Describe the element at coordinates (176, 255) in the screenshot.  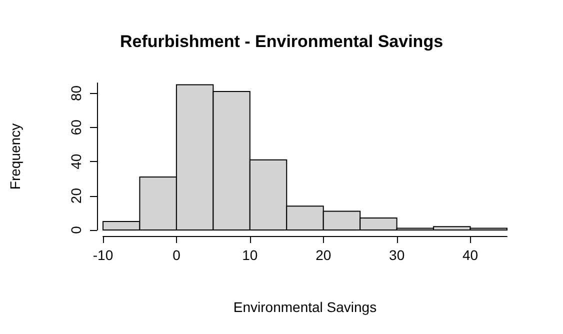
I see `x-tick-label: 0` at that location.